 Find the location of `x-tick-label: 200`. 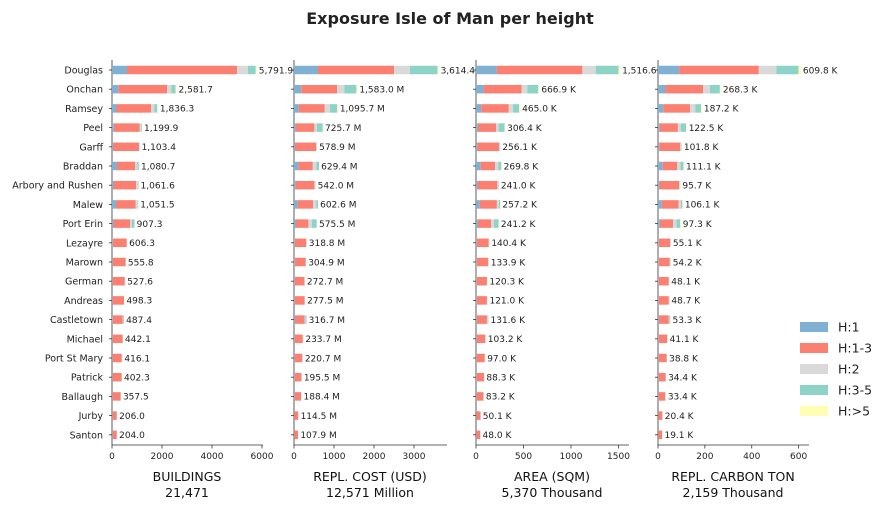

x-tick-label: 200 is located at coordinates (704, 457).